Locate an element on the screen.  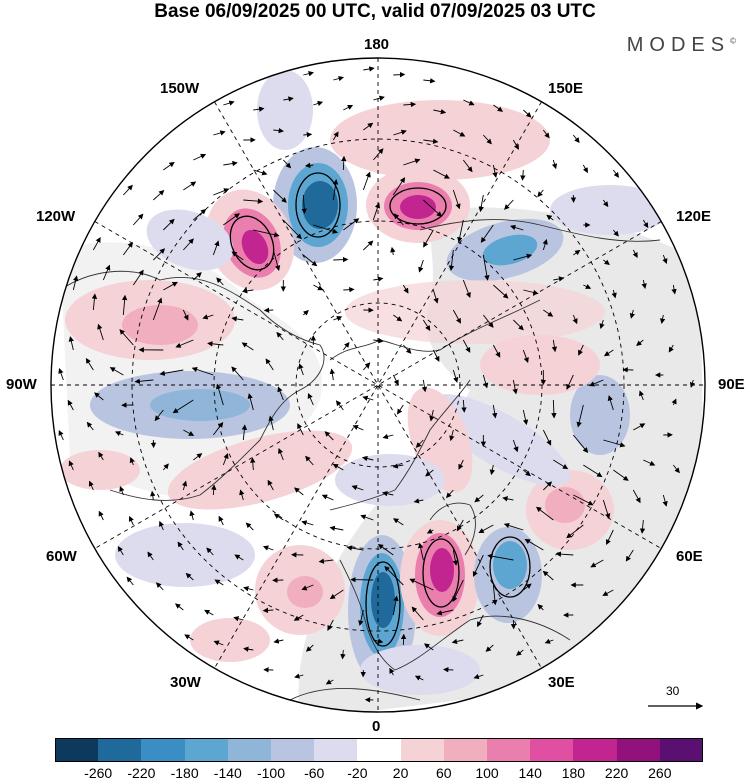
label-180: 180 is located at coordinates (377, 44).